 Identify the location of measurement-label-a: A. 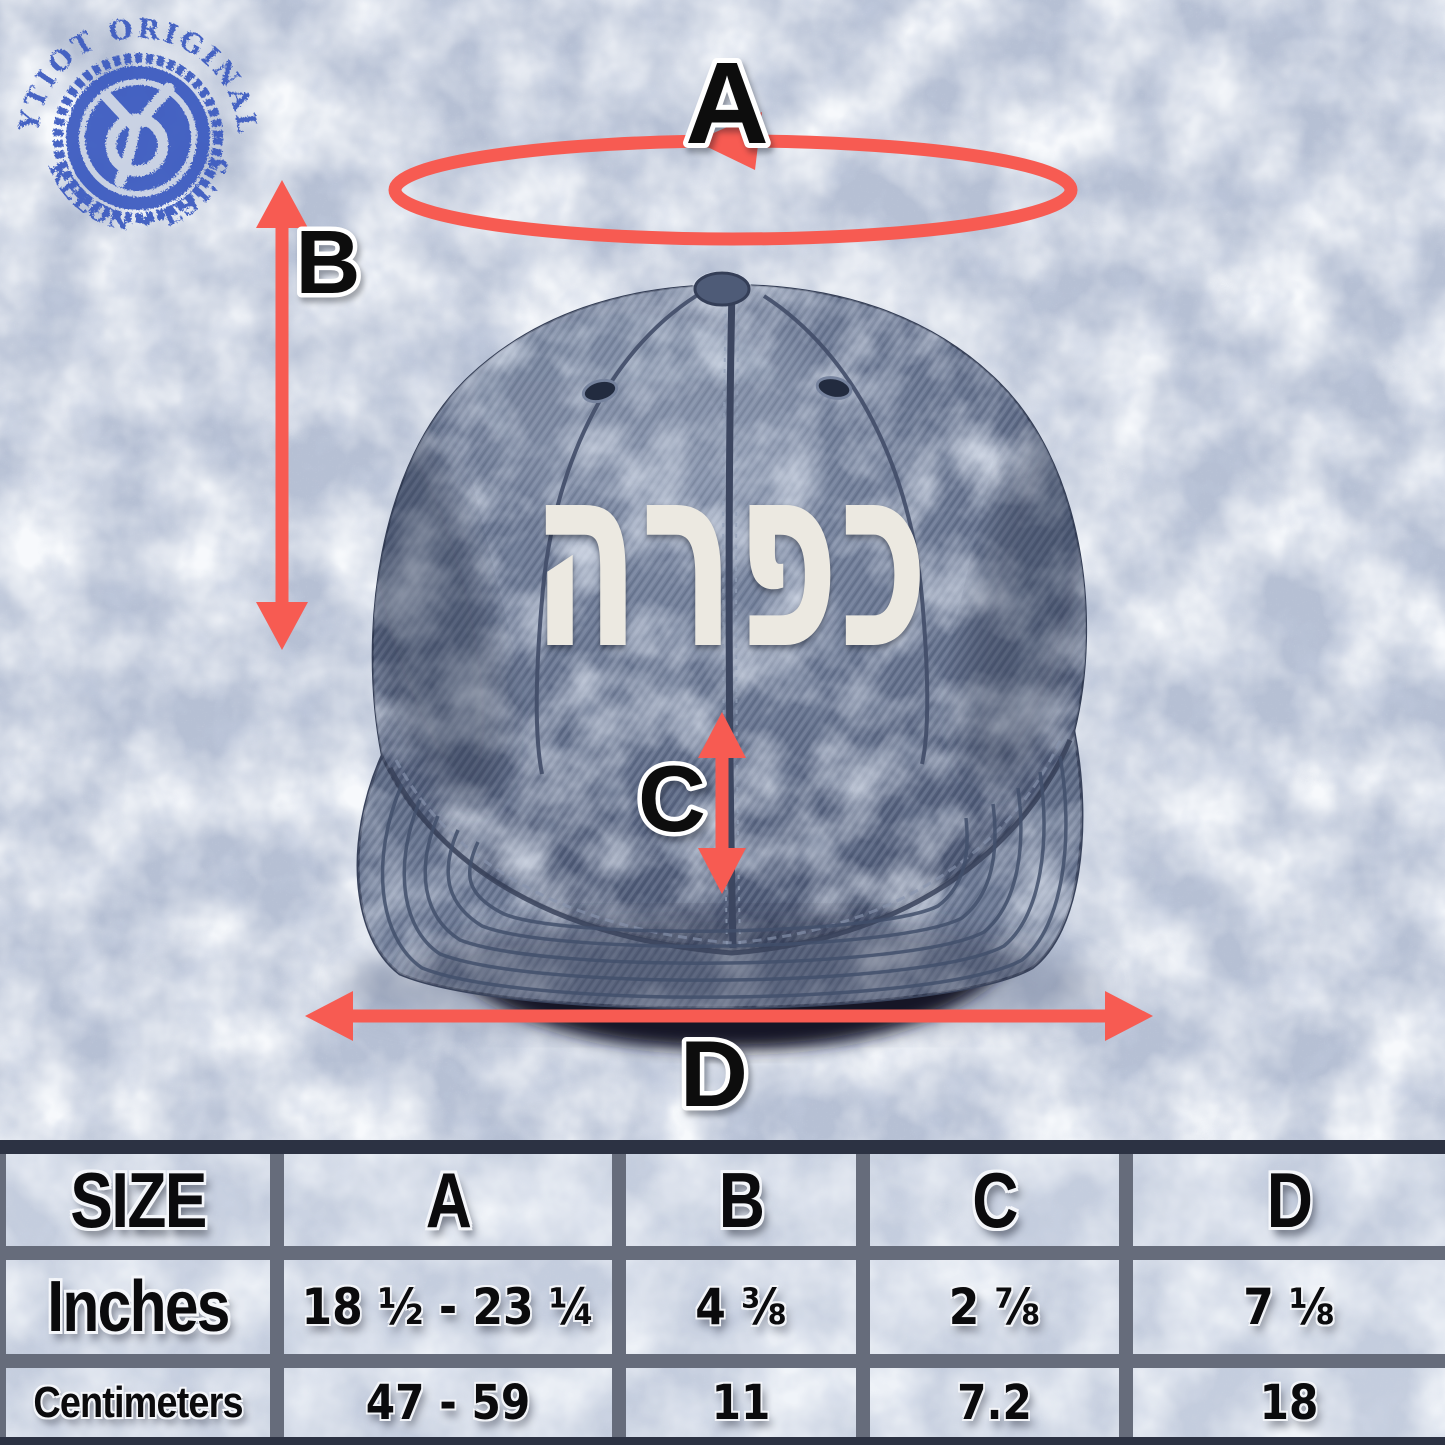
(727, 103).